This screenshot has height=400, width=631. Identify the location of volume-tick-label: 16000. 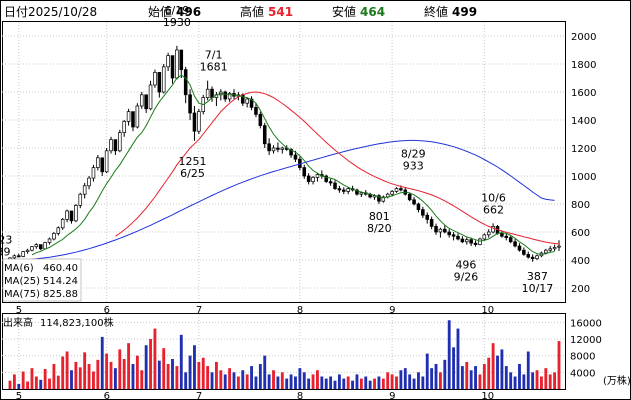
(586, 323).